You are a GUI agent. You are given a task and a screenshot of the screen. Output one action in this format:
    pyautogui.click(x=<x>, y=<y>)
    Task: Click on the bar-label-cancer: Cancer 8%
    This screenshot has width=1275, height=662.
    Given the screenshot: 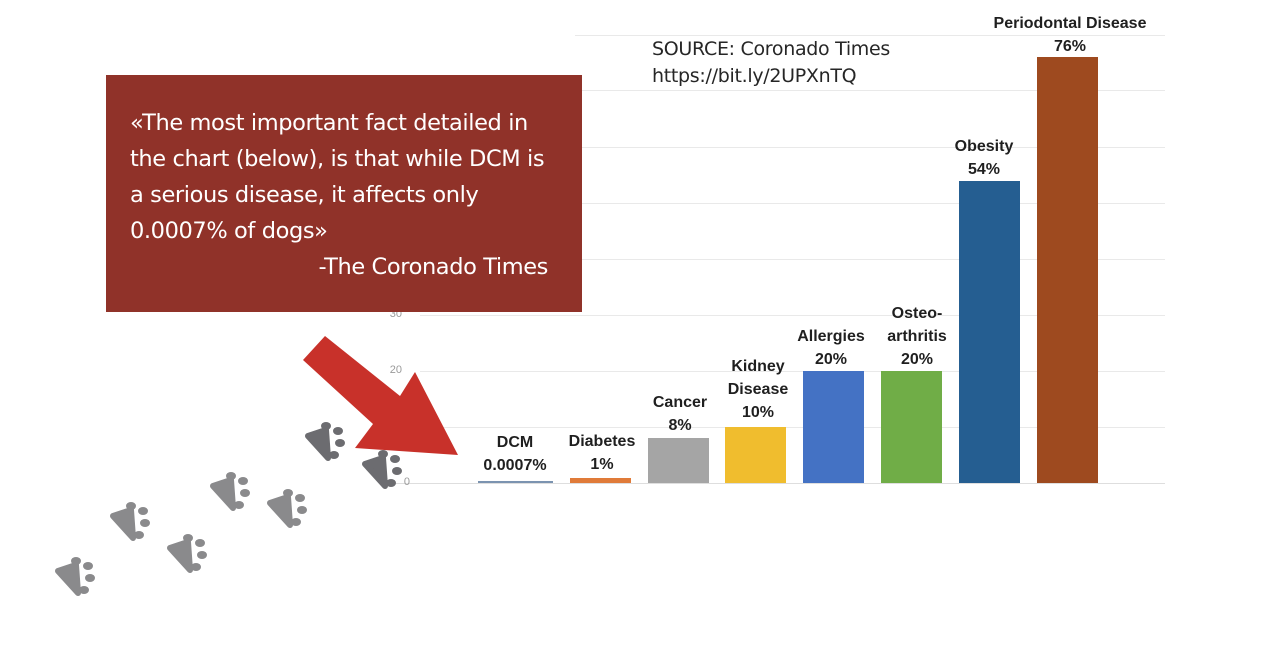 What is the action you would take?
    pyautogui.click(x=680, y=414)
    